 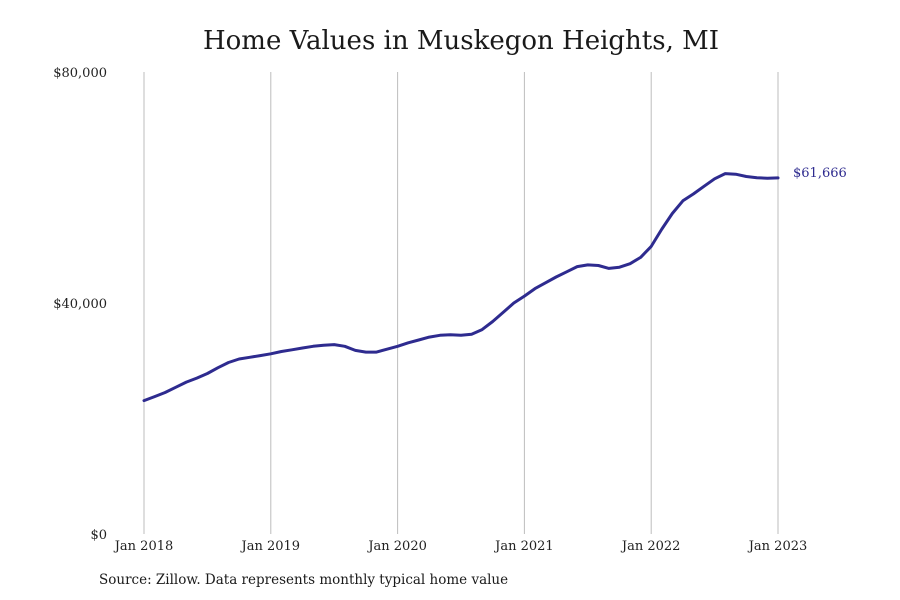 What do you see at coordinates (461, 41) in the screenshot?
I see `chart-title: Home Values in Muskegon Heights, MI` at bounding box center [461, 41].